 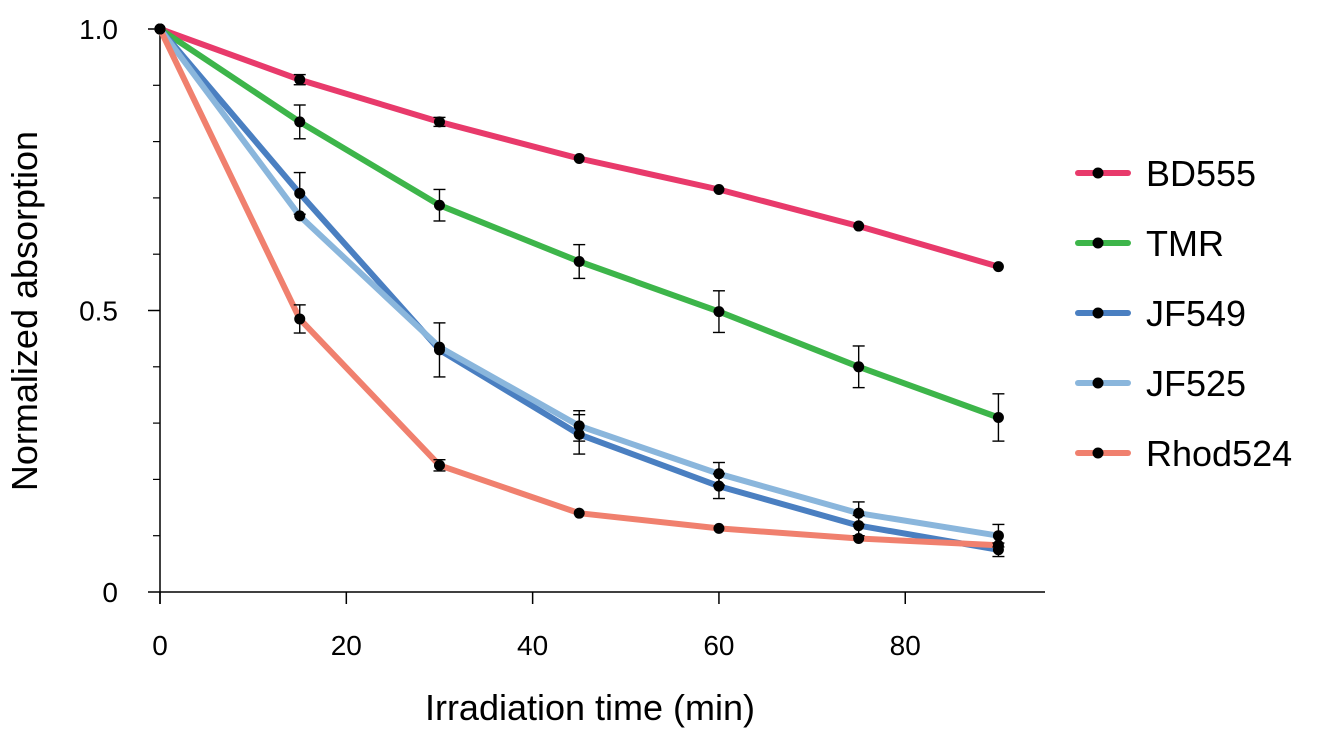 I want to click on x-tick-label: 20, so click(x=346, y=645).